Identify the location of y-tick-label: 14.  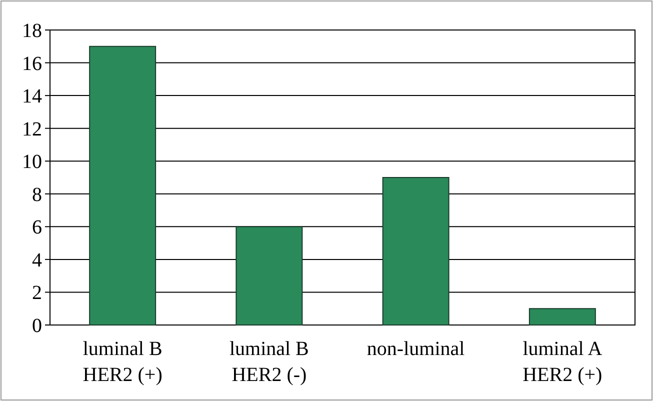
(32, 97).